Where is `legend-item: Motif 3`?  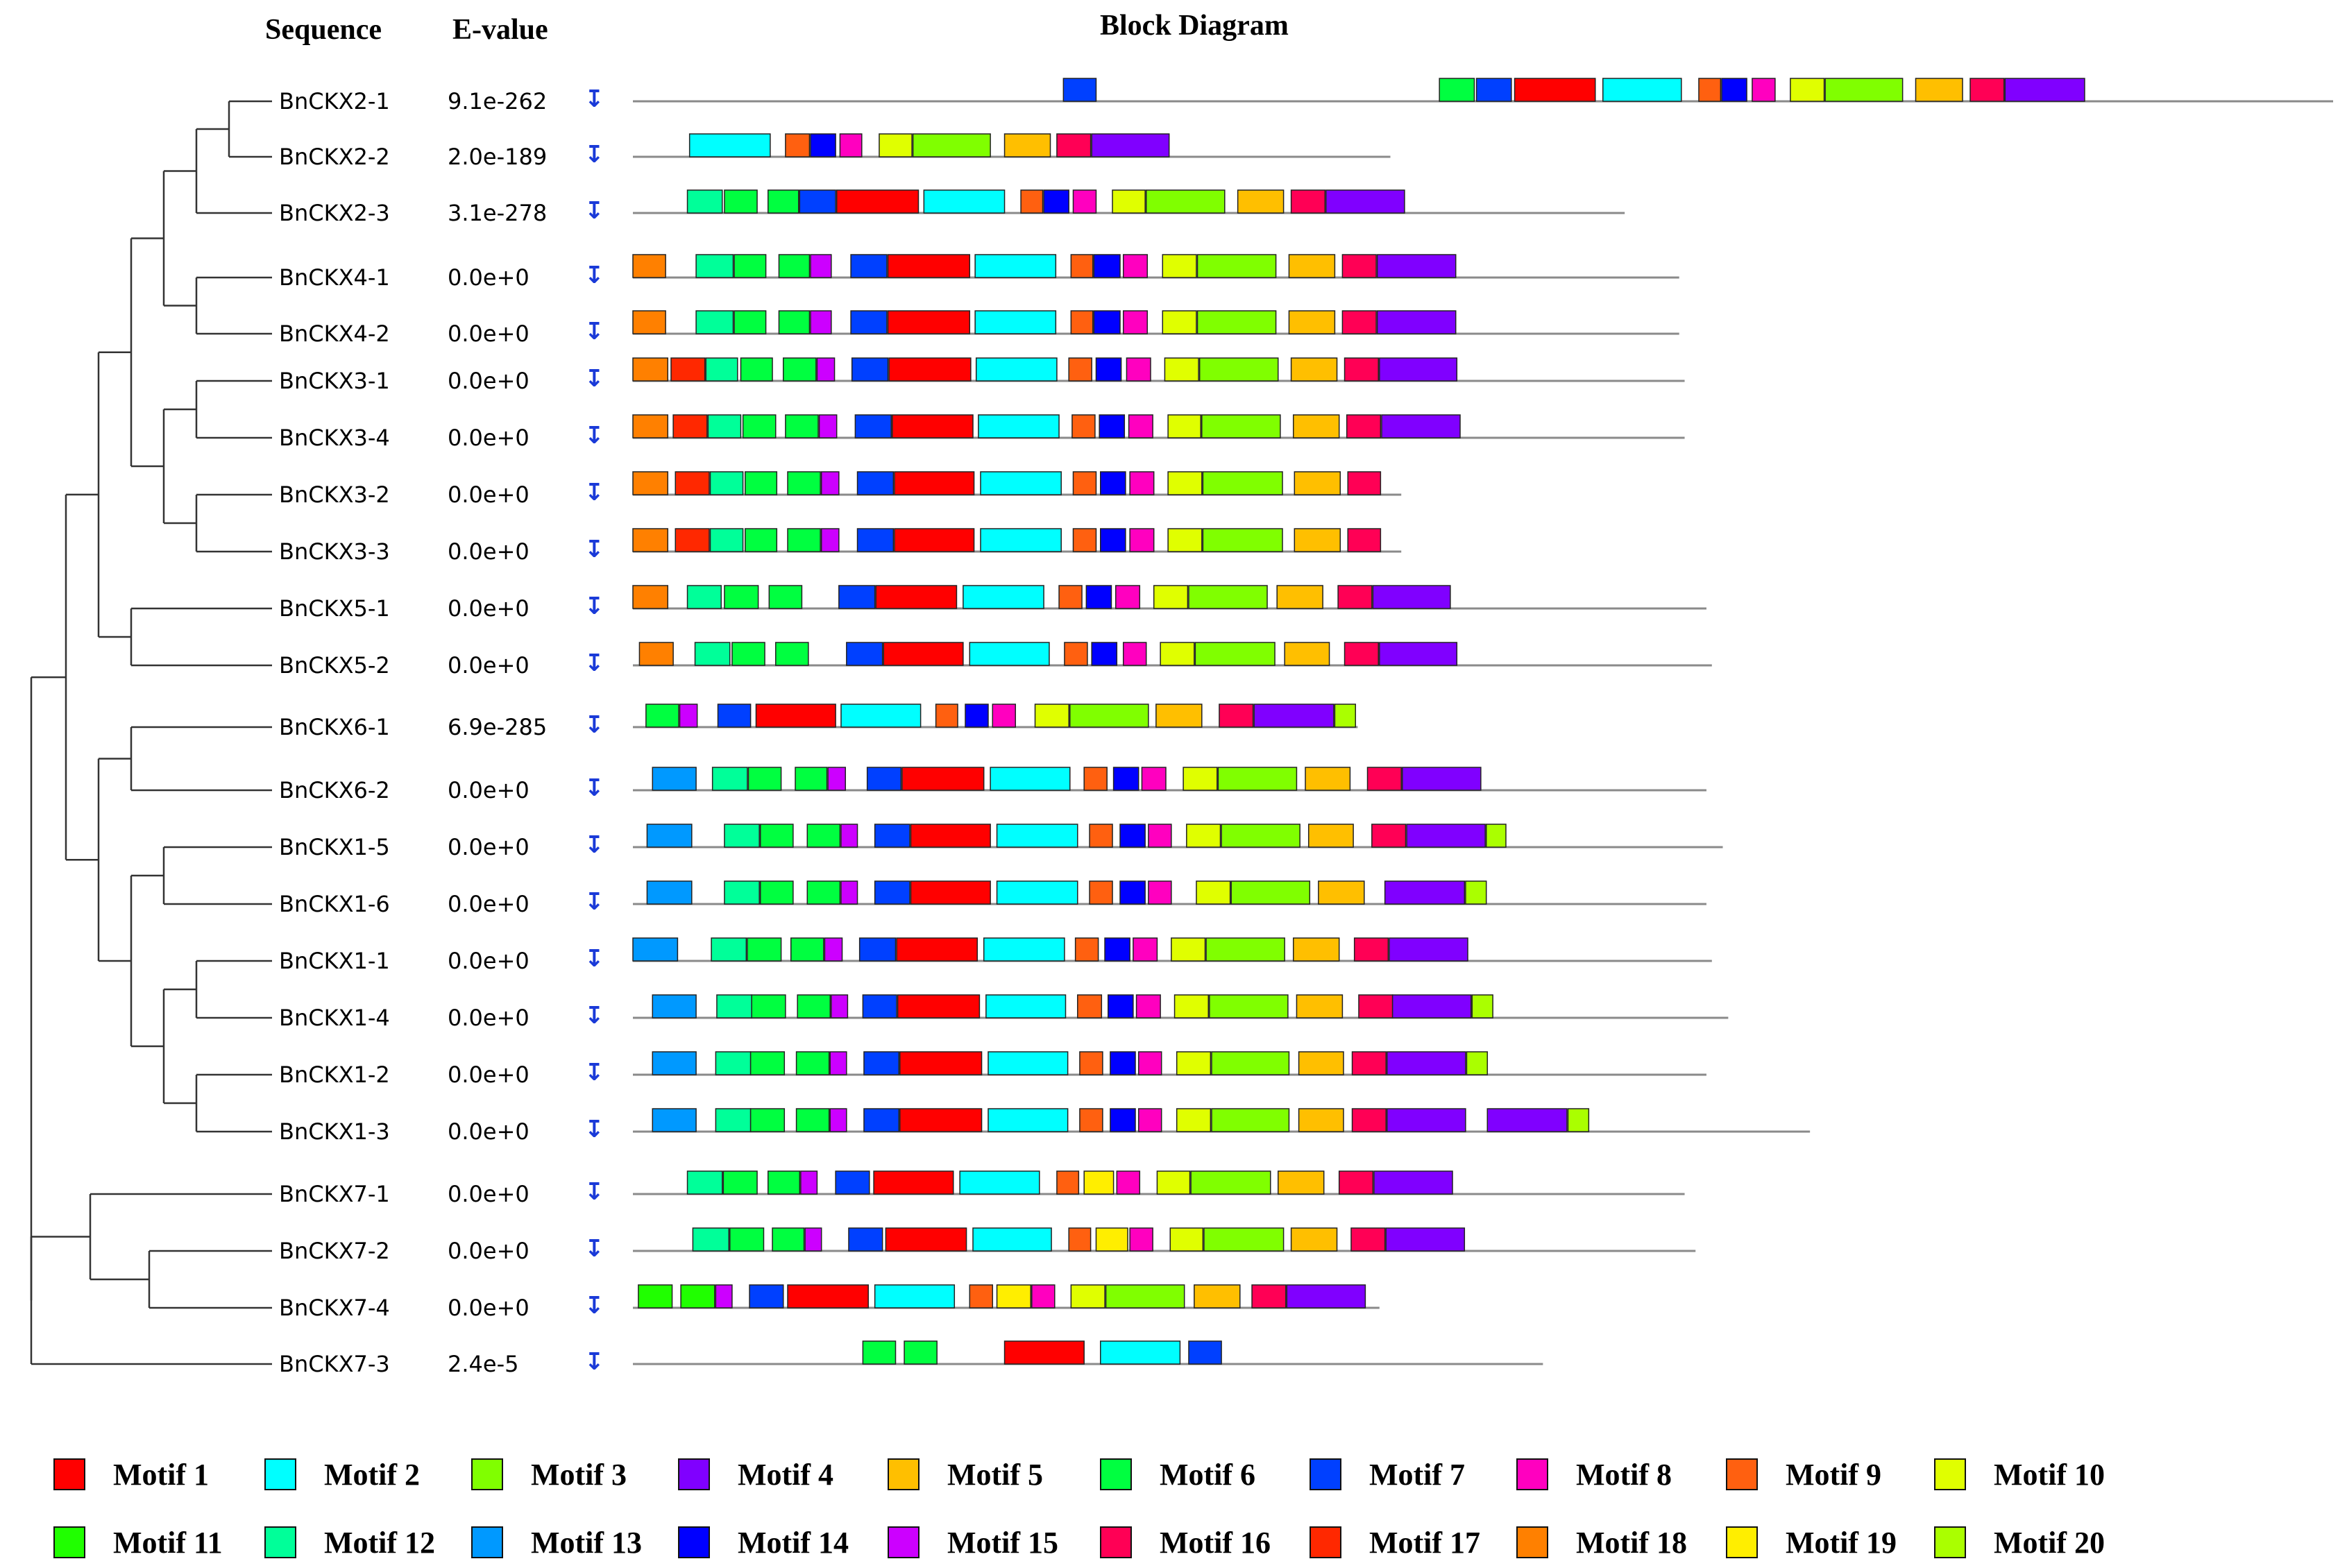
legend-item: Motif 3 is located at coordinates (549, 1475).